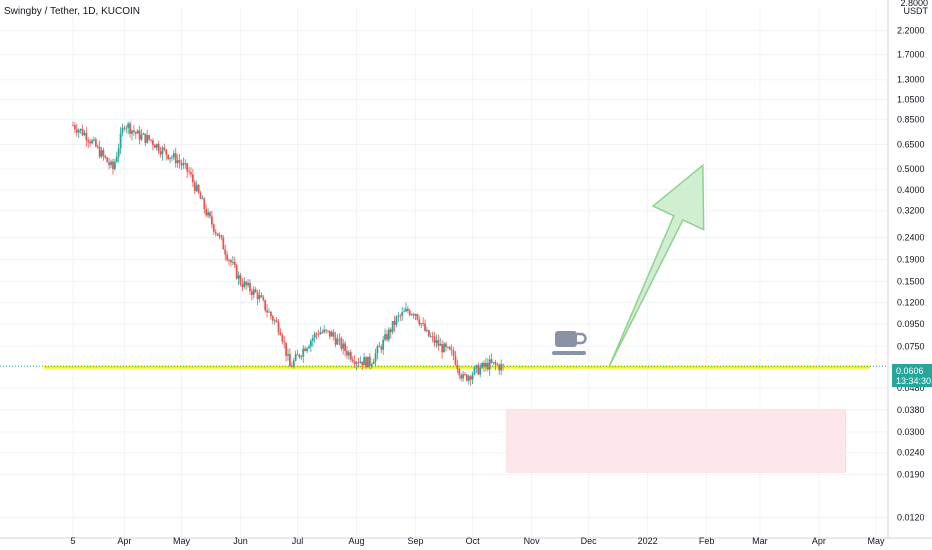  What do you see at coordinates (911, 238) in the screenshot?
I see `price-tick-label: 0.2400` at bounding box center [911, 238].